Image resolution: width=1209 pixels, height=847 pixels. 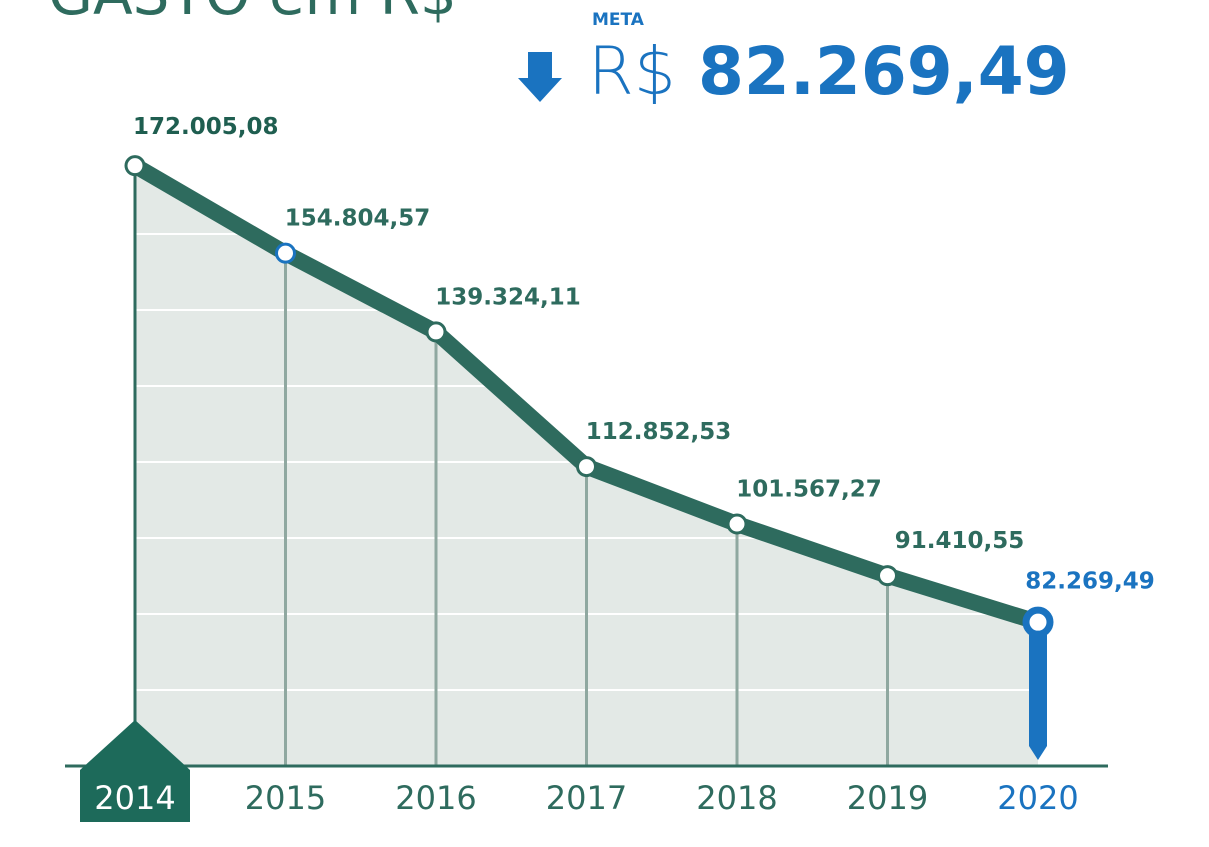 I want to click on x-tick-label: 2017, so click(x=586, y=798).